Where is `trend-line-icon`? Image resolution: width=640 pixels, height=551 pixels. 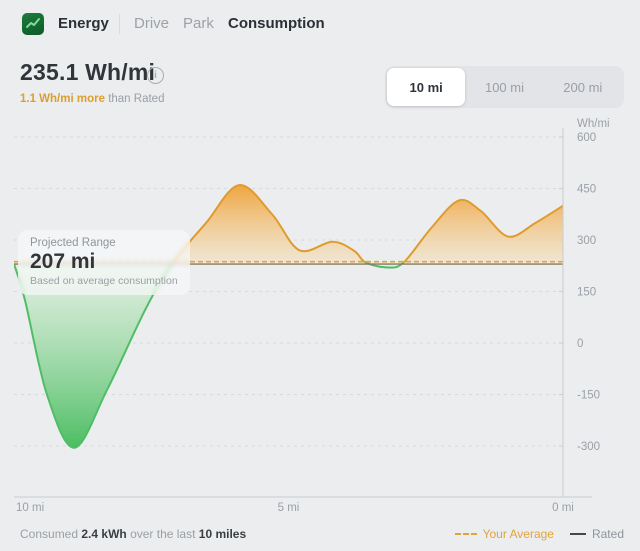 trend-line-icon is located at coordinates (33, 23).